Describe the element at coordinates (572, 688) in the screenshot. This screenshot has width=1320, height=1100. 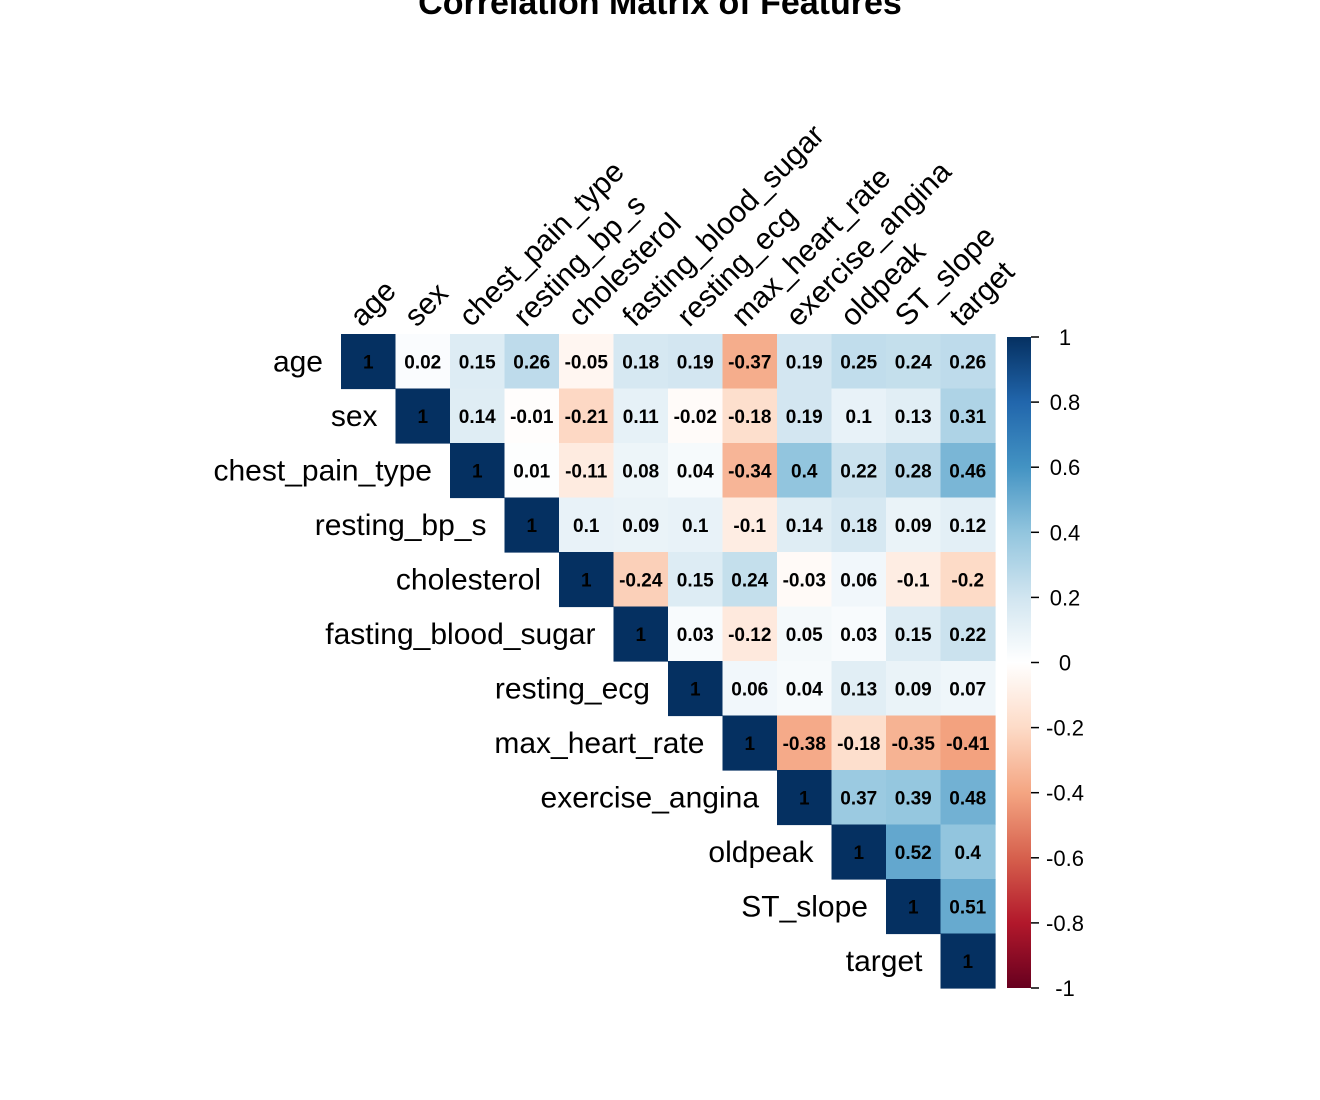
I see `row-label-resting-ecg: resting_ecg` at that location.